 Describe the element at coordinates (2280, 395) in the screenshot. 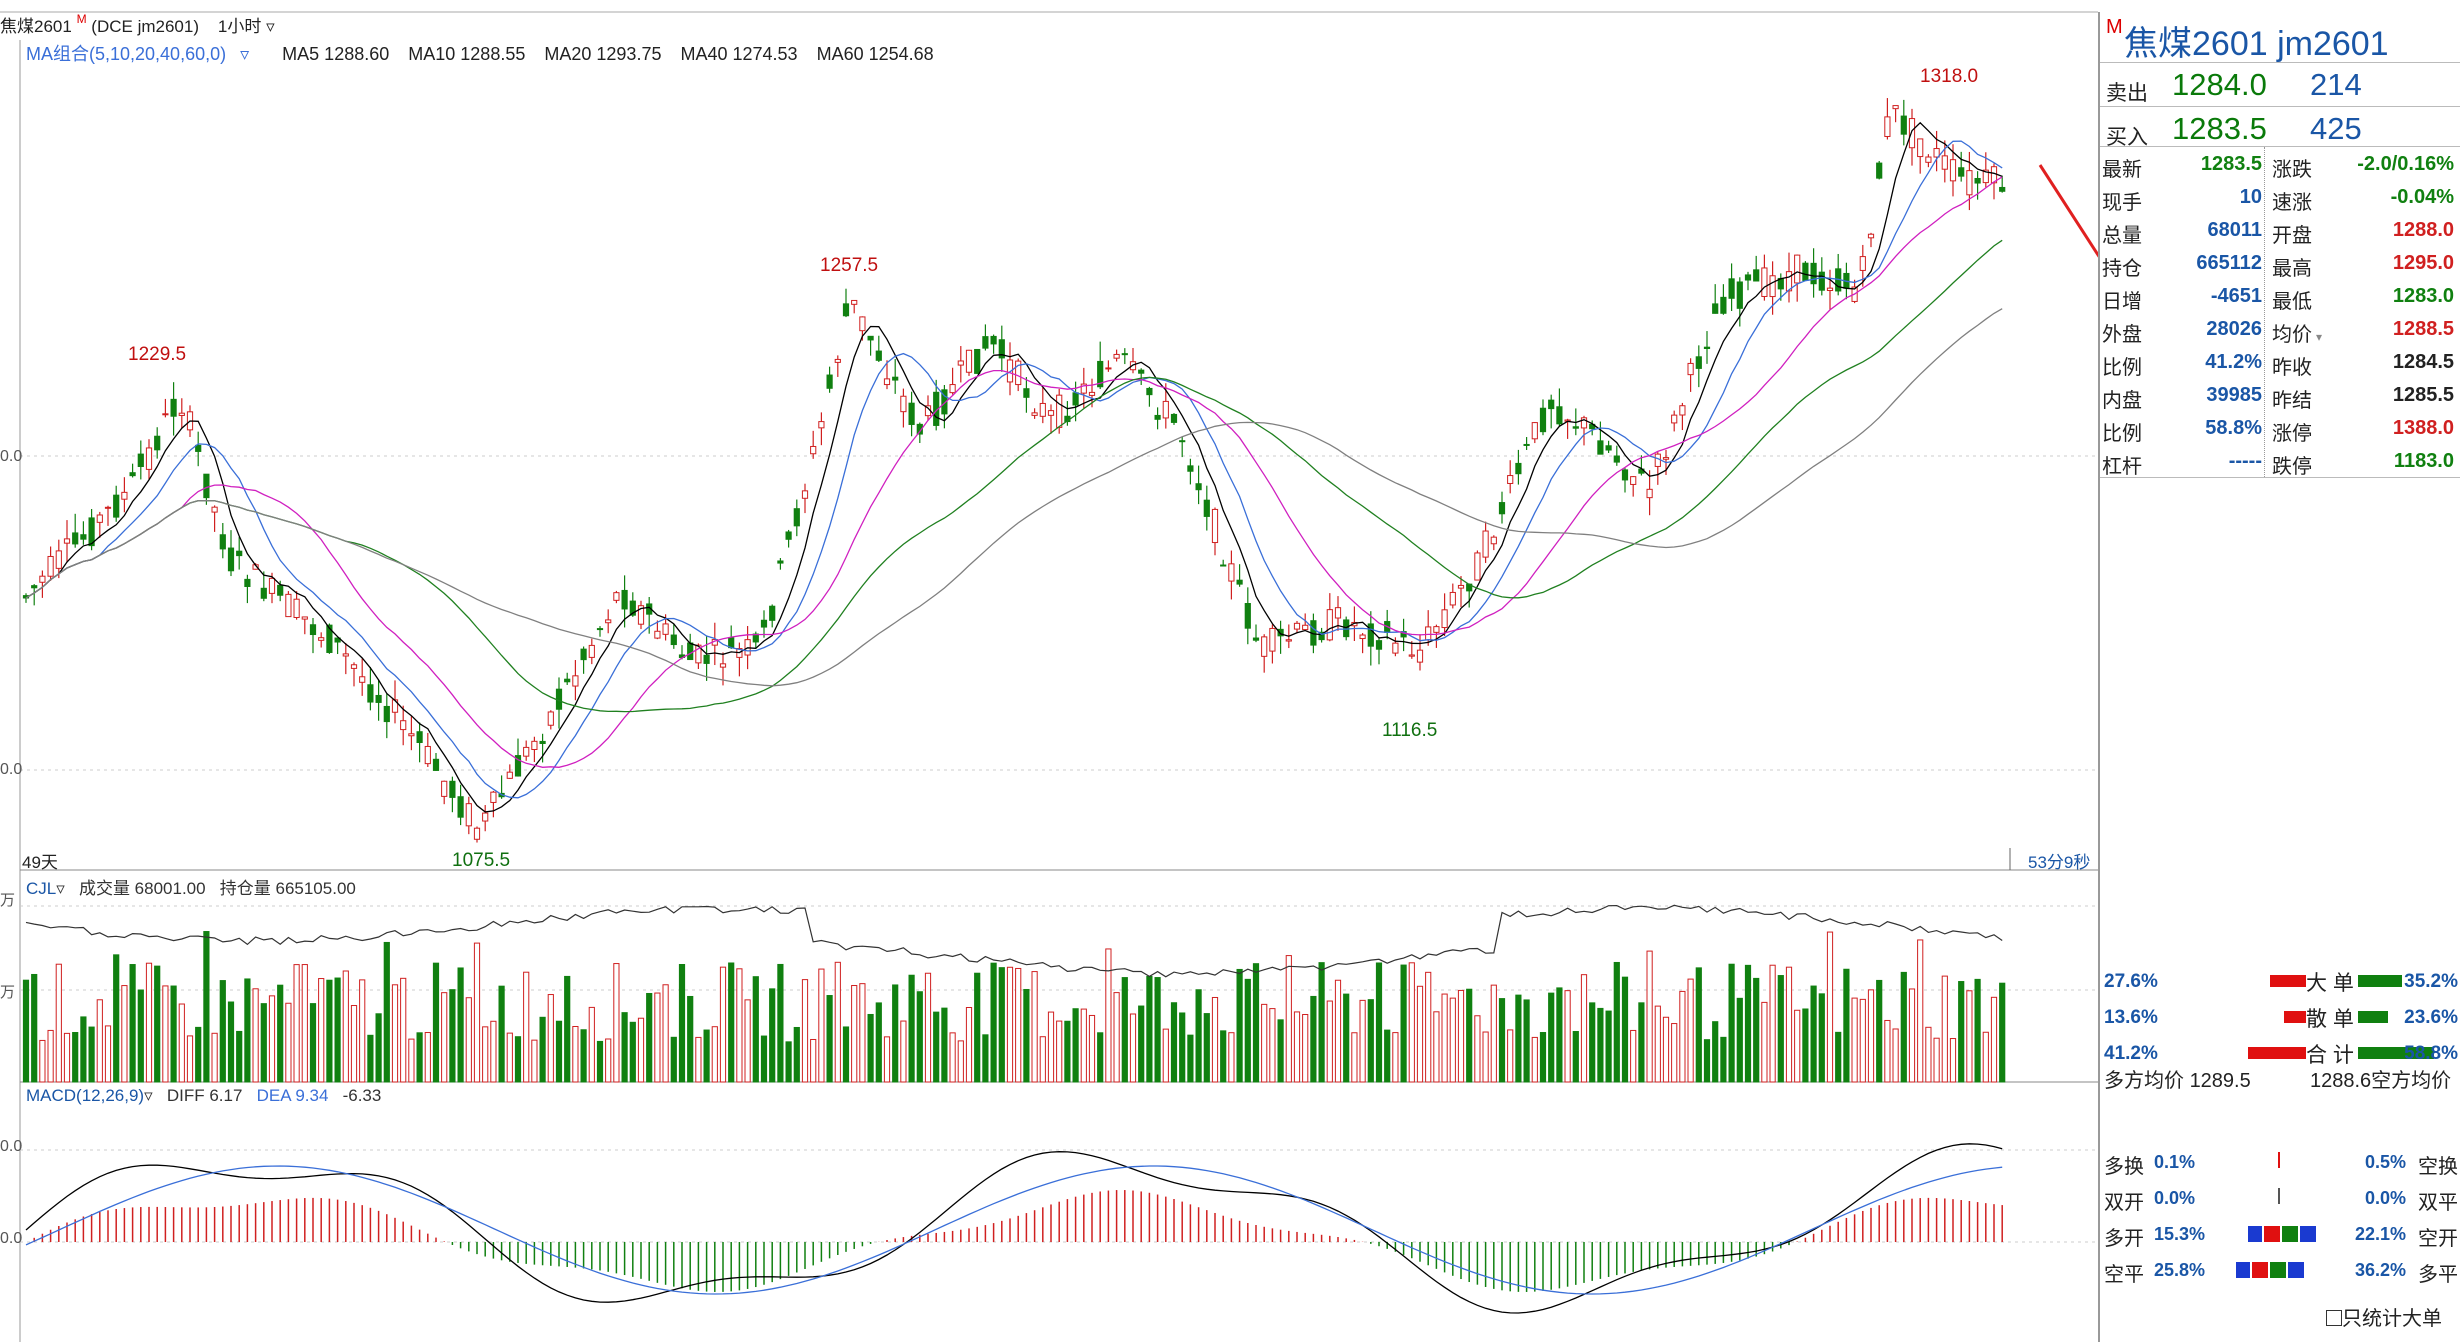

I see `quote-row: 内盘 39985 昨结 1285.5` at that location.